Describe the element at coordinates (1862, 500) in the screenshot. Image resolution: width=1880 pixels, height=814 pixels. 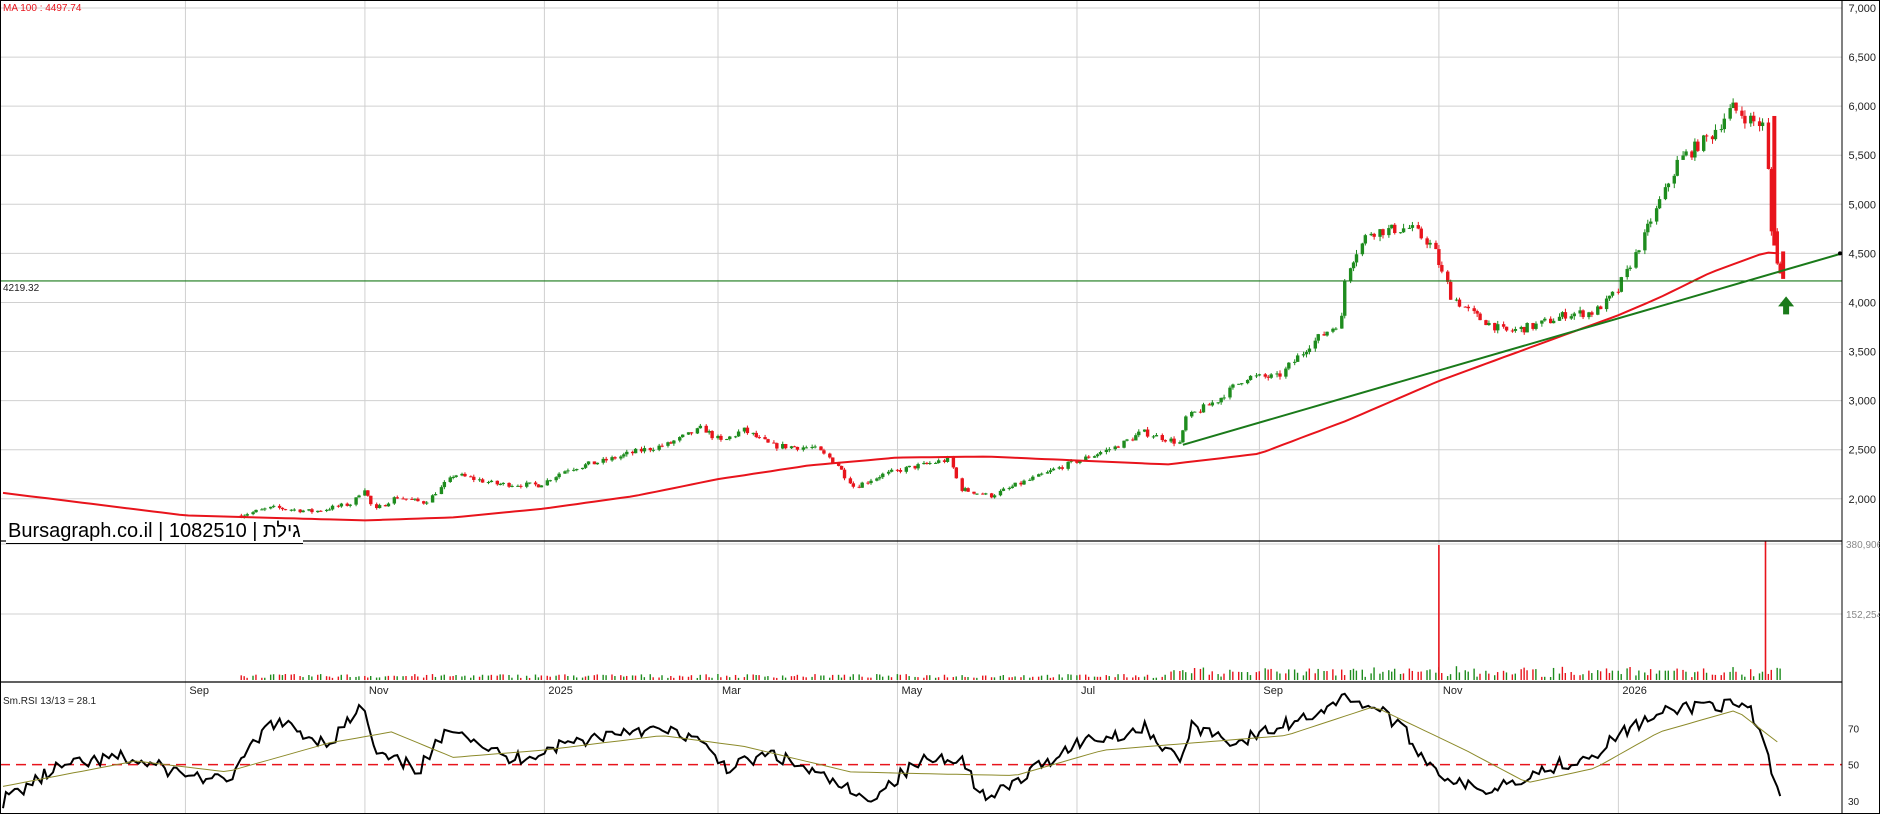
I see `price-tick-label: 2,000` at that location.